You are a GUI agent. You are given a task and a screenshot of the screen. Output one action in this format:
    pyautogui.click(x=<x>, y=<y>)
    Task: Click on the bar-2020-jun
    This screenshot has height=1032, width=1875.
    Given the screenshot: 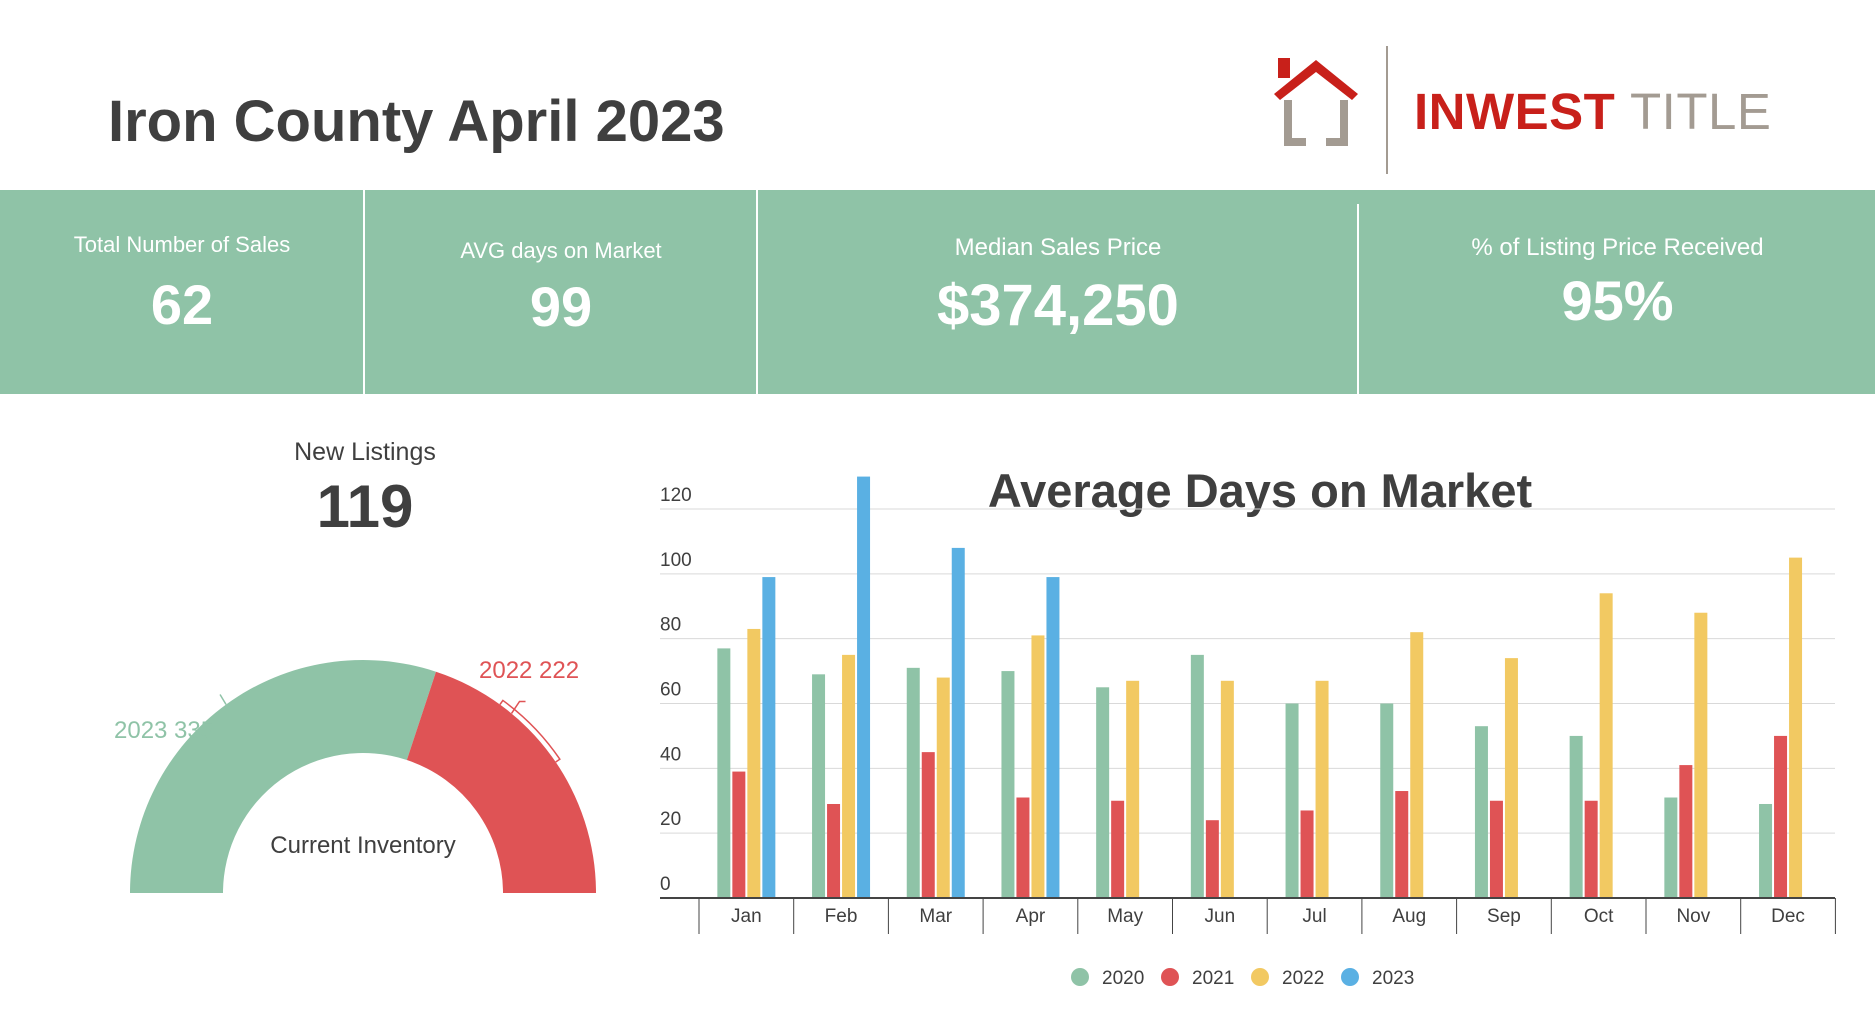 What is the action you would take?
    pyautogui.click(x=1197, y=776)
    